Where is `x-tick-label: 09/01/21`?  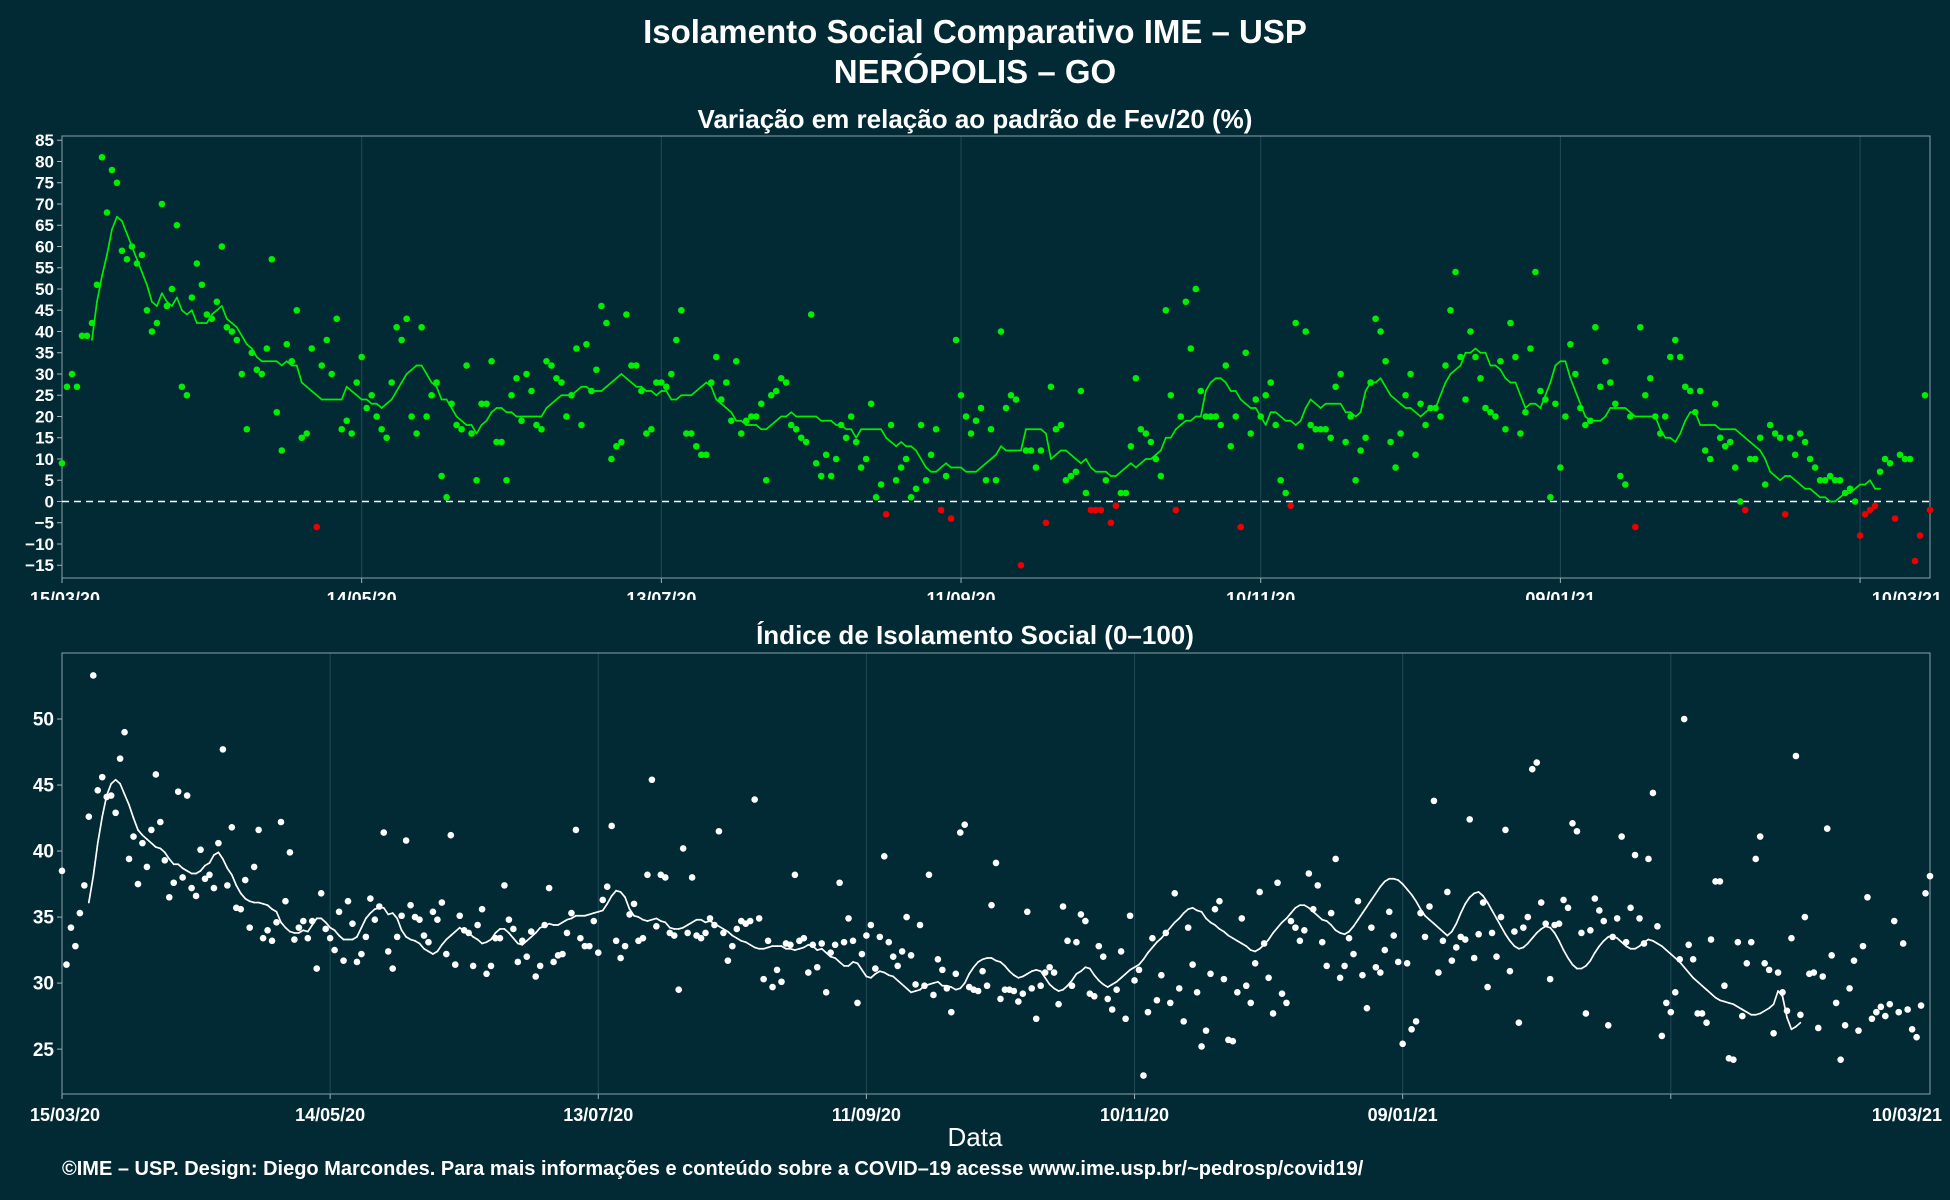 x-tick-label: 09/01/21 is located at coordinates (1560, 594).